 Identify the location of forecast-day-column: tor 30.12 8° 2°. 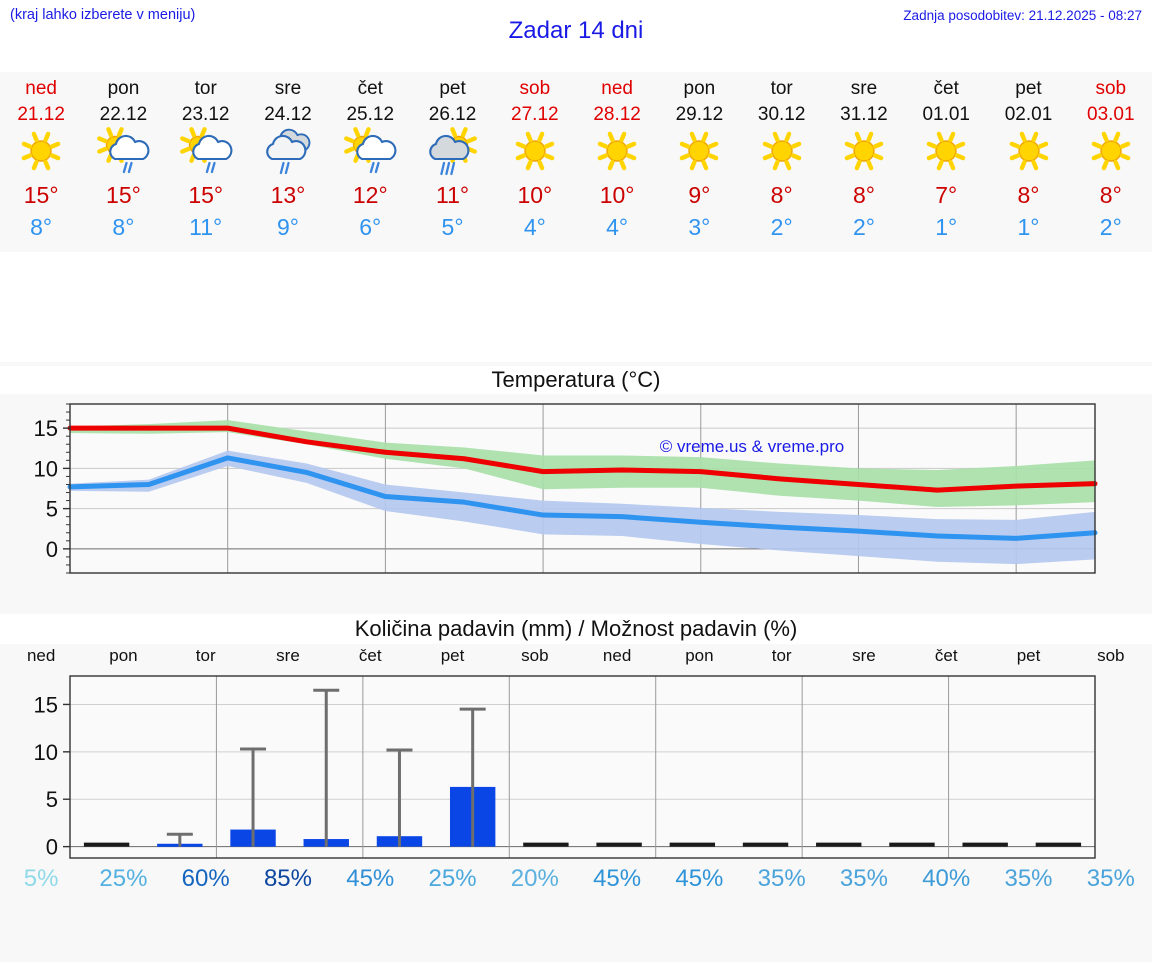
(782, 162).